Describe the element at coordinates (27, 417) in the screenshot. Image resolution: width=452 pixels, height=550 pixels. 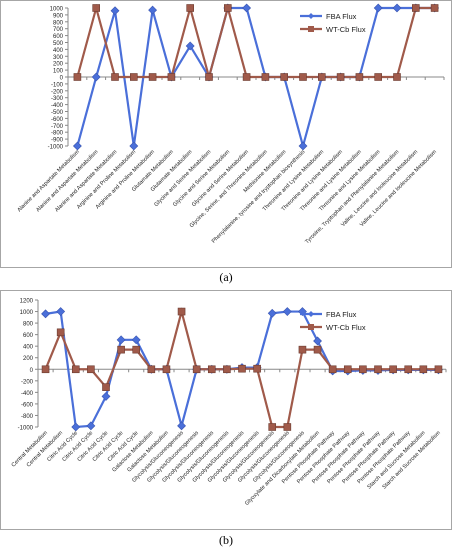
I see `chart-b-y-tick-label: -800` at that location.